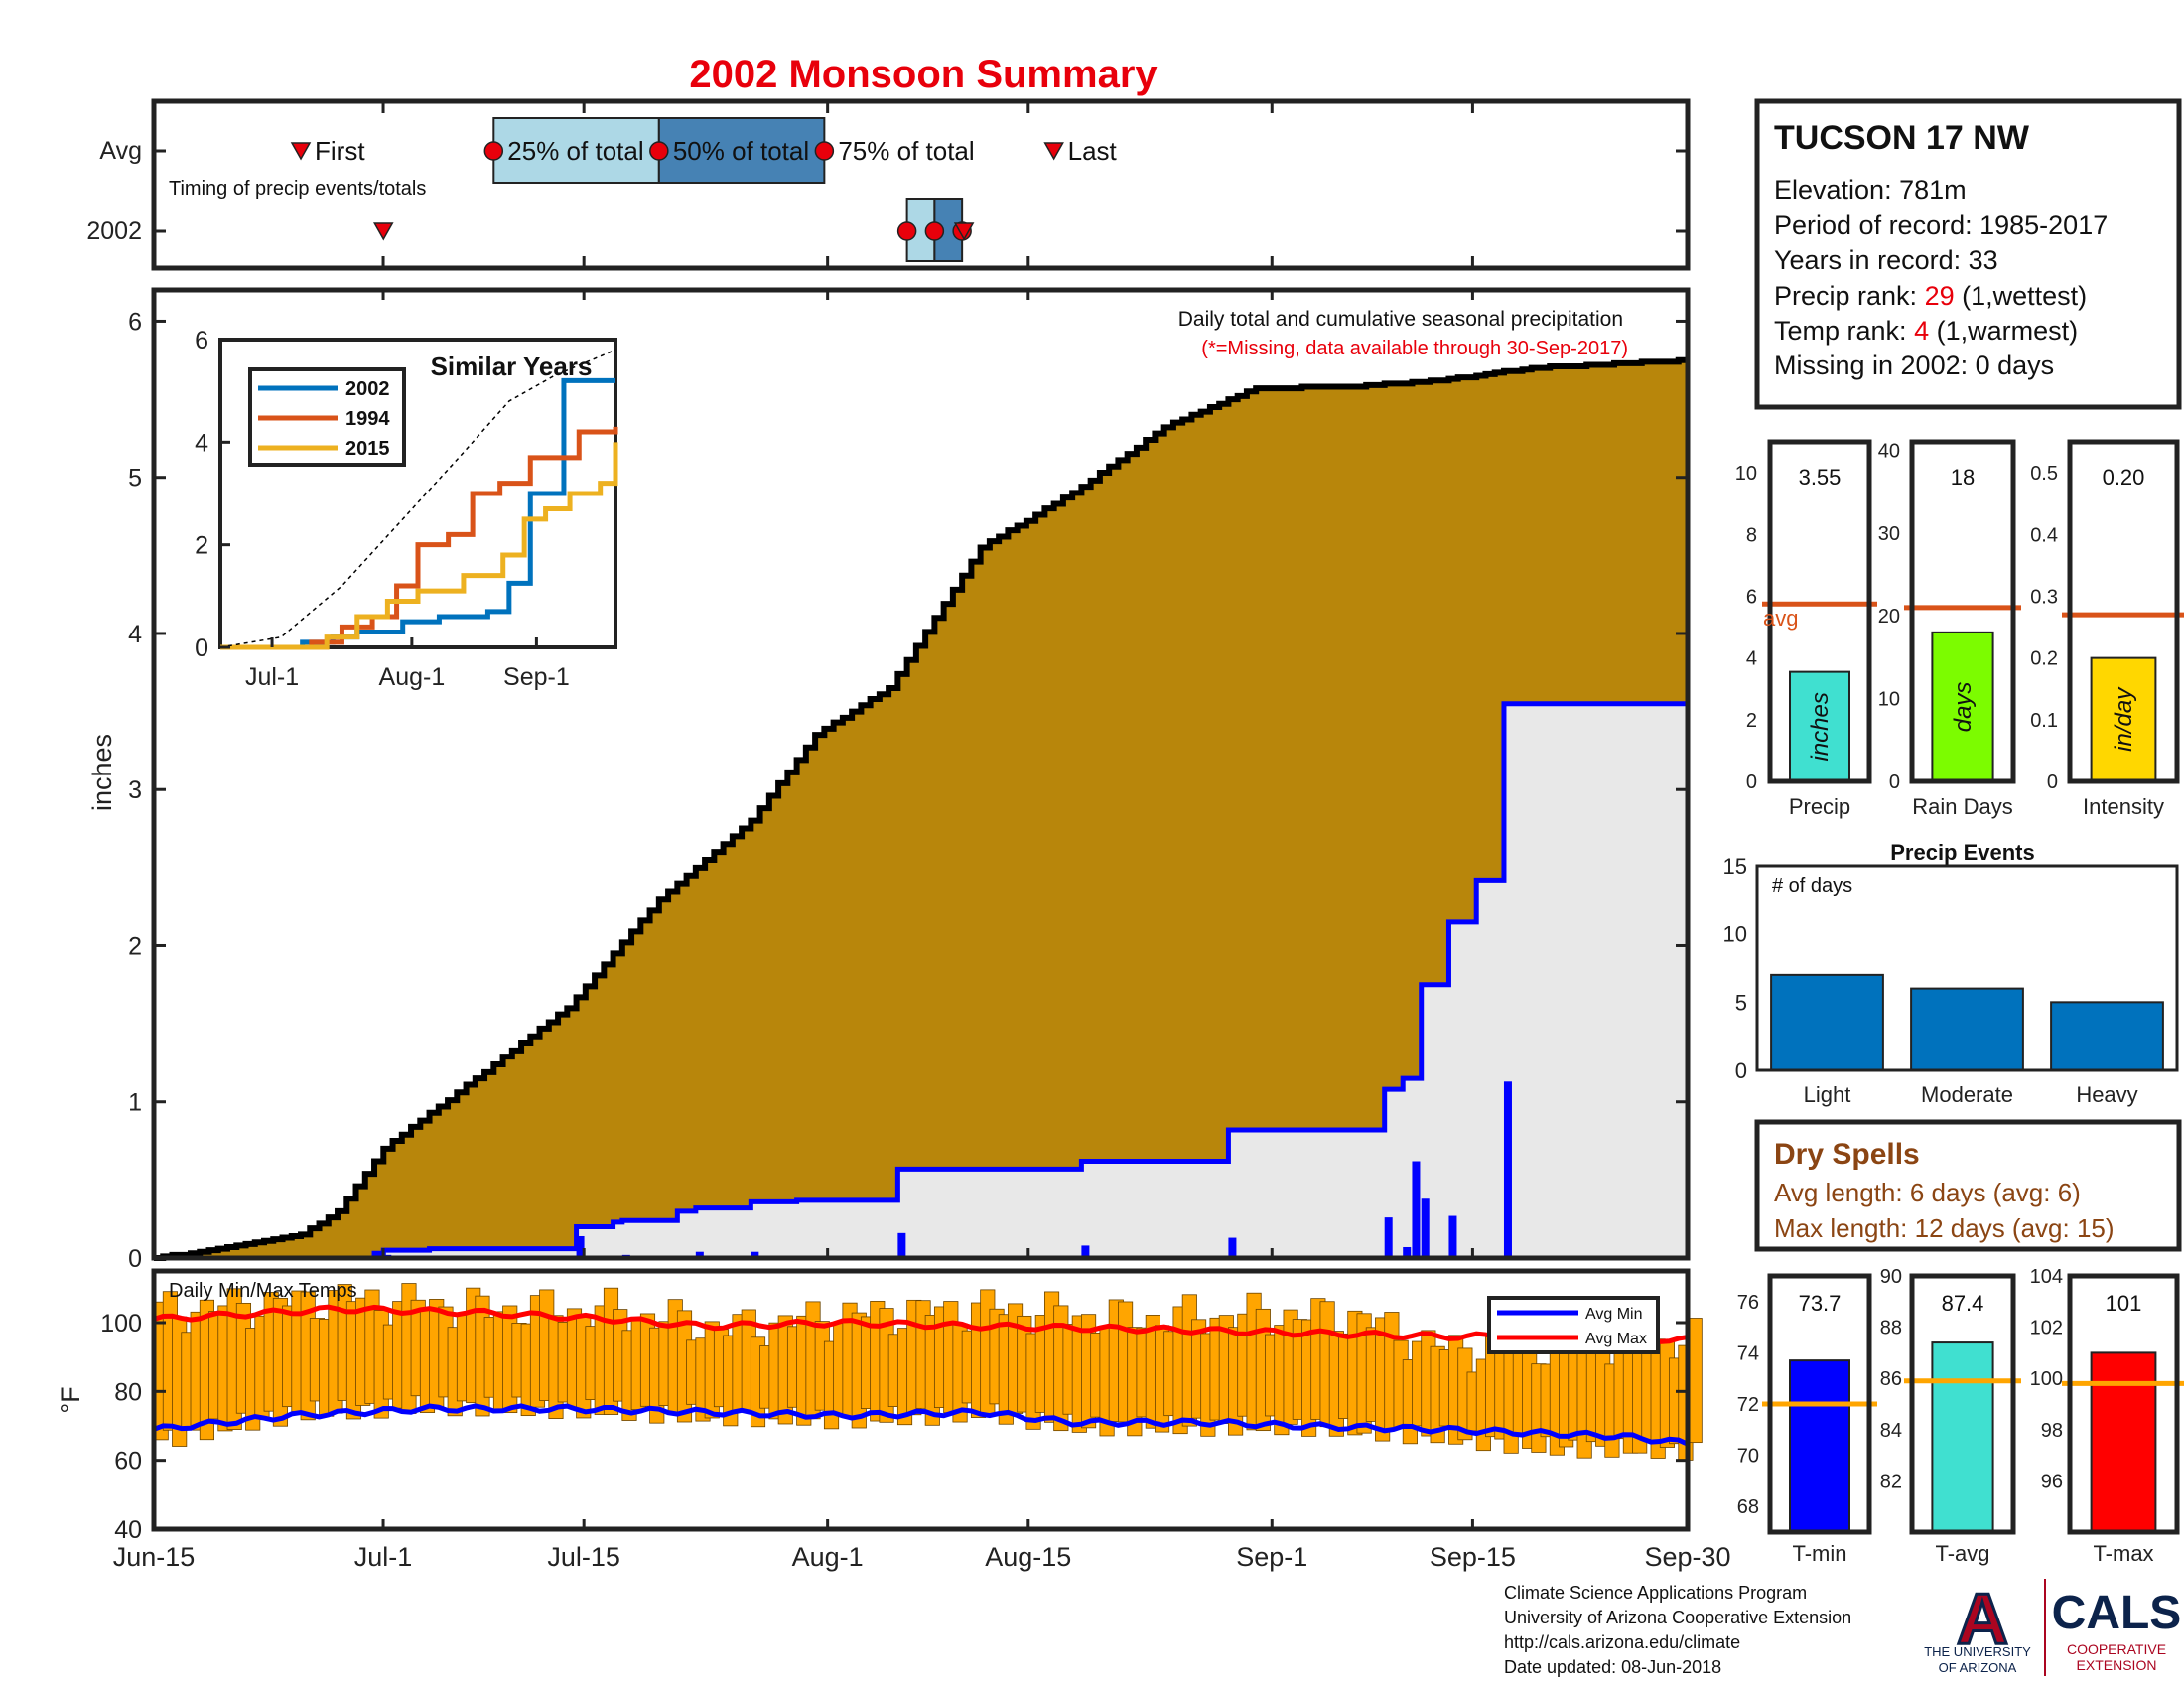 Image resolution: width=2184 pixels, height=1688 pixels. I want to click on station-name: TUCSON 17 NW, so click(1902, 138).